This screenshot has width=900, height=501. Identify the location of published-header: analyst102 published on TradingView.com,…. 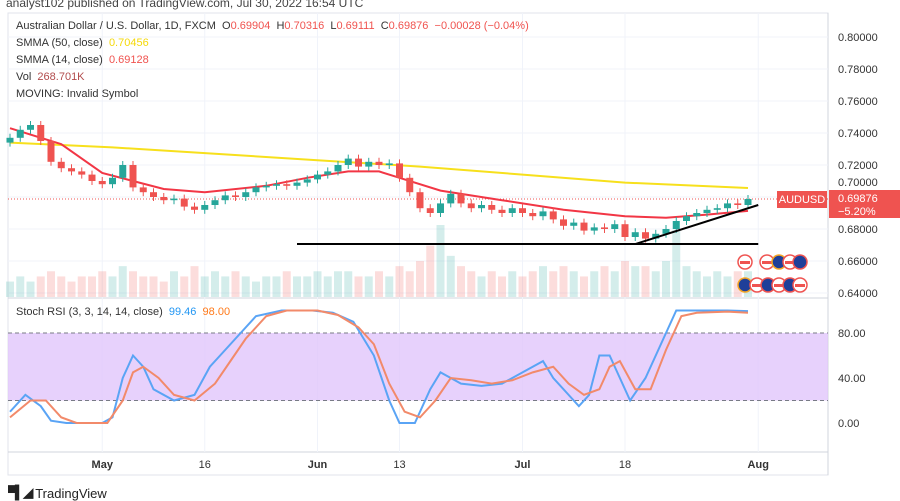
(185, 5).